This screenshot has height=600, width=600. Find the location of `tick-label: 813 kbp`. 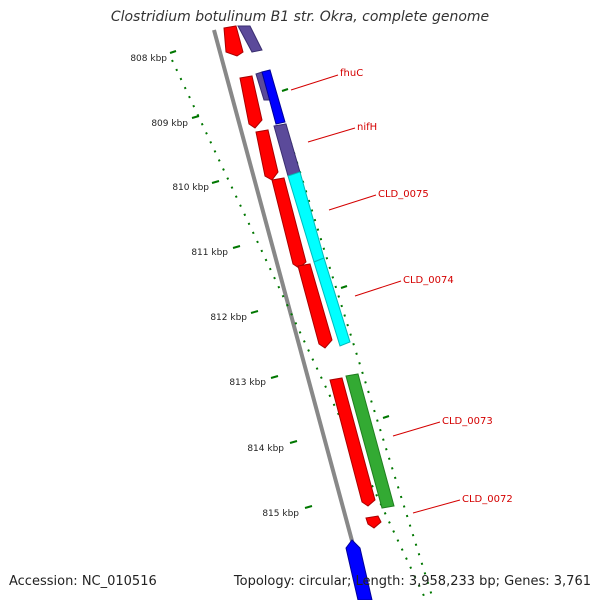

tick-label: 813 kbp is located at coordinates (247, 383).